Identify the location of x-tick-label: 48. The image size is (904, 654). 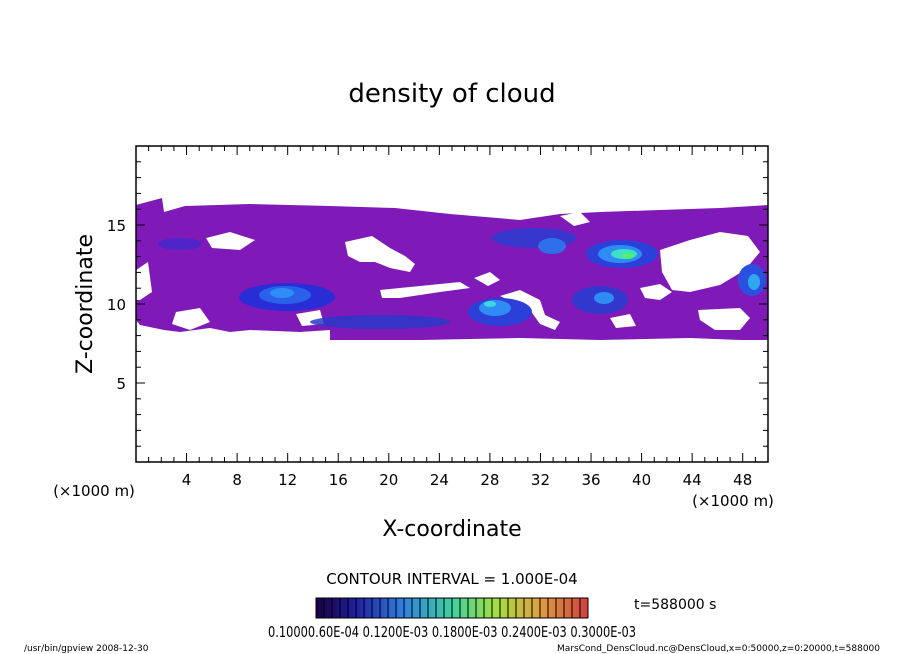
(742, 480).